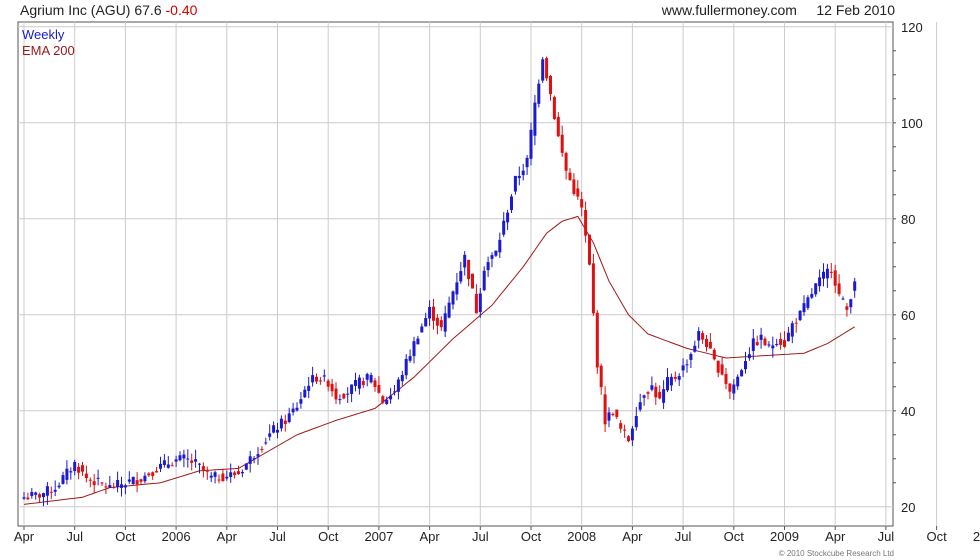 This screenshot has width=980, height=560. Describe the element at coordinates (729, 10) in the screenshot. I see `site-url: www.fullermoney.com` at that location.